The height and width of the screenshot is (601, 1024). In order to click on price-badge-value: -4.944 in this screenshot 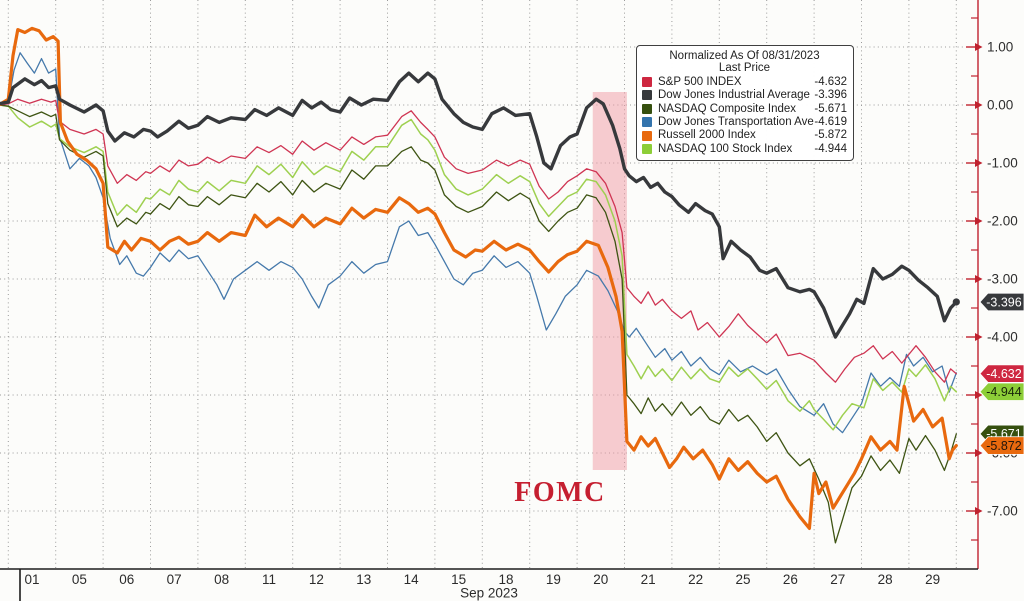, I will do `click(1003, 392)`.